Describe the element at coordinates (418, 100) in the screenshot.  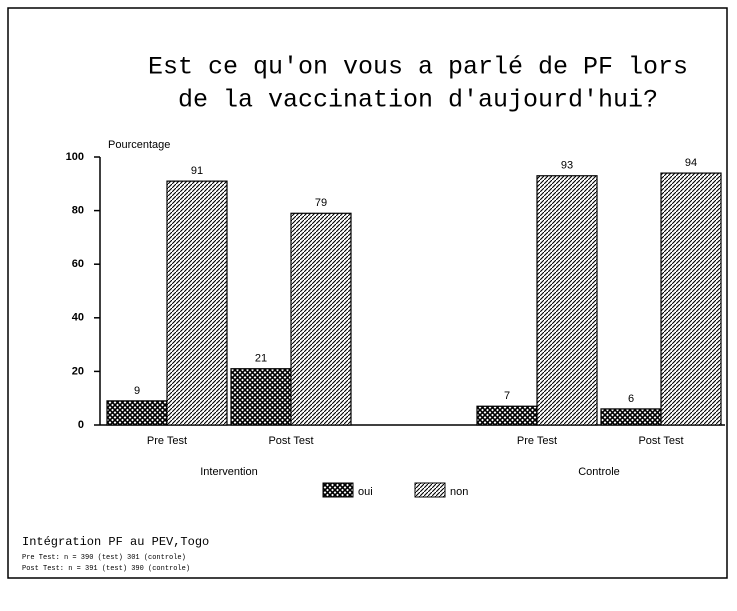
I see `chart-title: de la vaccination d'aujourd'hui?` at that location.